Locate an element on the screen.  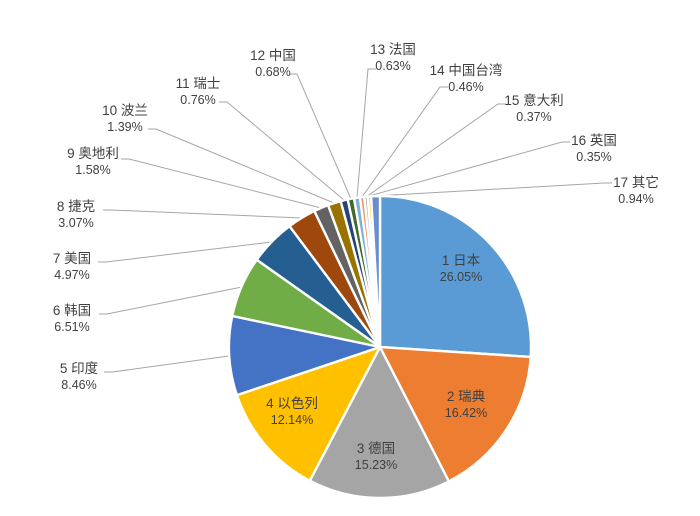
slice-label-south-korea: 6 韩国 6.51% is located at coordinates (72, 319).